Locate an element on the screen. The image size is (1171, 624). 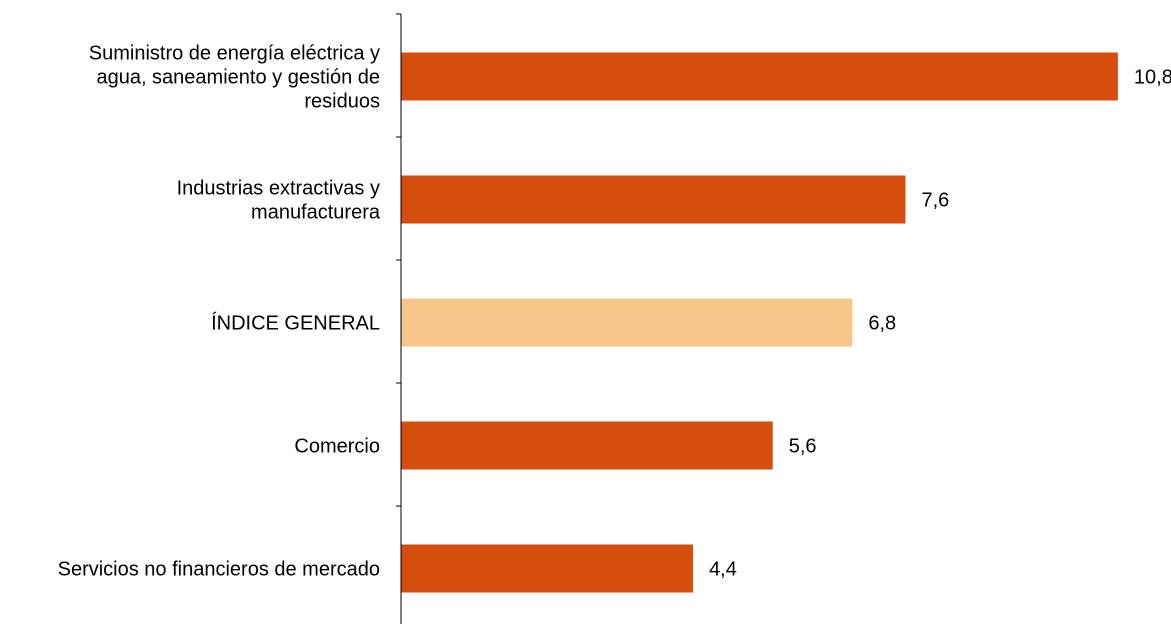
category-label-line: manufacturera is located at coordinates (316, 213).